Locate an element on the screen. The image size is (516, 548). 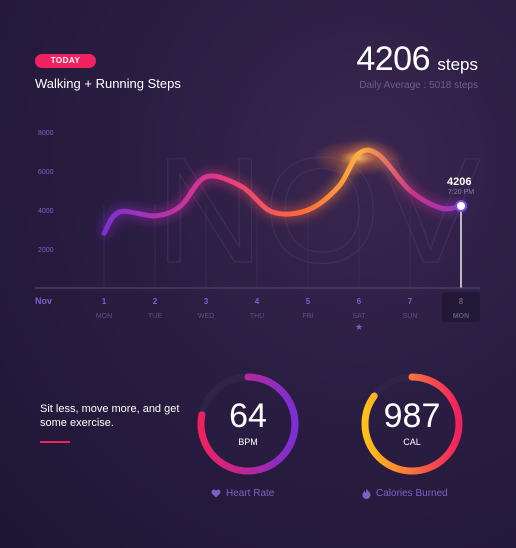
heart-rate-ring is located at coordinates (248, 424).